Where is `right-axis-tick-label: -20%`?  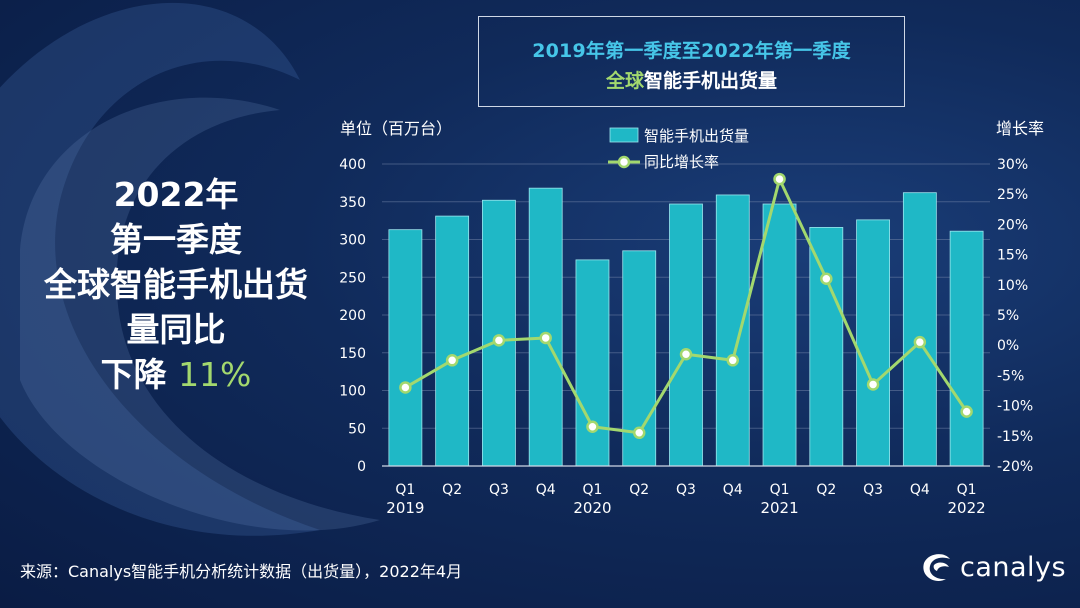
right-axis-tick-label: -20% is located at coordinates (1015, 467).